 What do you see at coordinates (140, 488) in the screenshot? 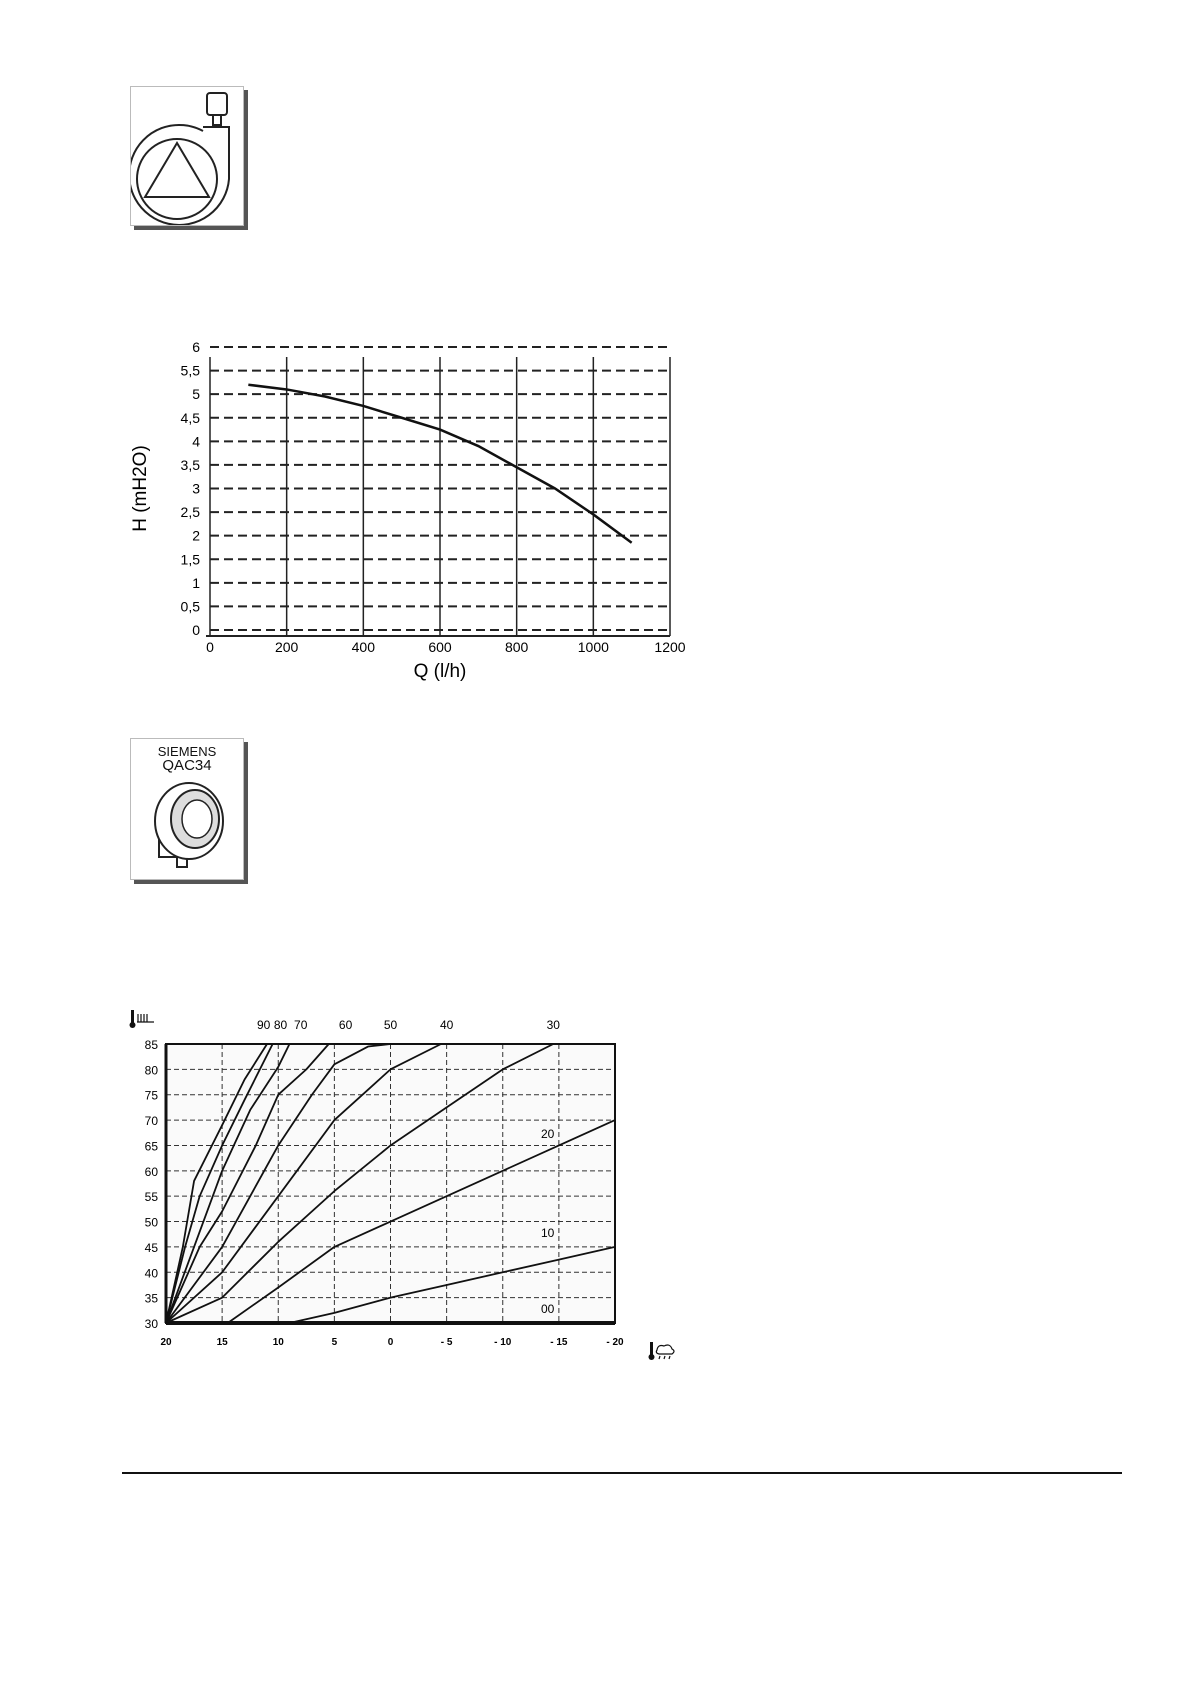
I see `y-axis-label: H (mH2O)` at bounding box center [140, 488].